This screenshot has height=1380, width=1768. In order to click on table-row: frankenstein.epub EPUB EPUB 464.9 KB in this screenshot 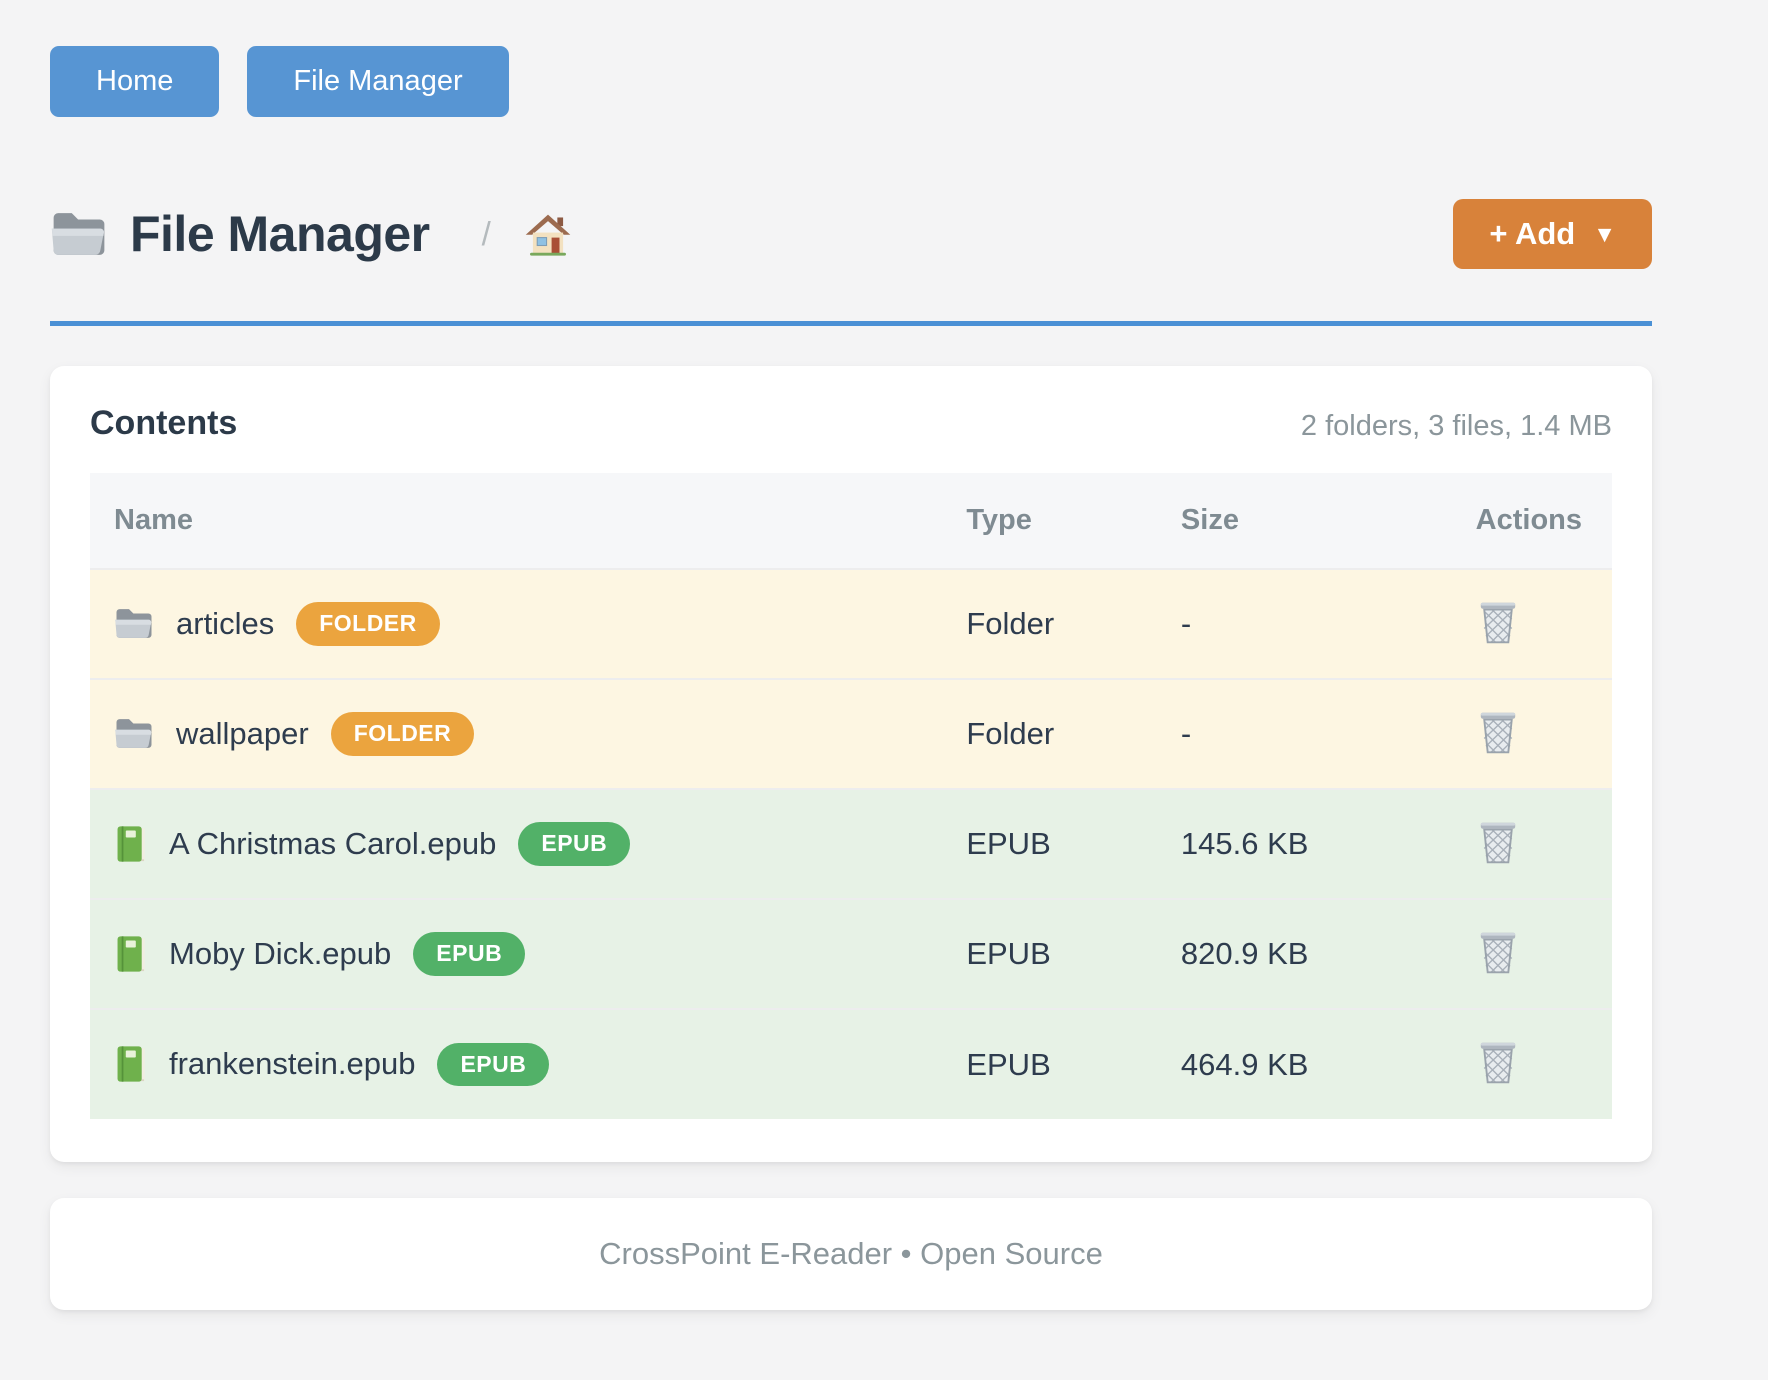, I will do `click(851, 1064)`.